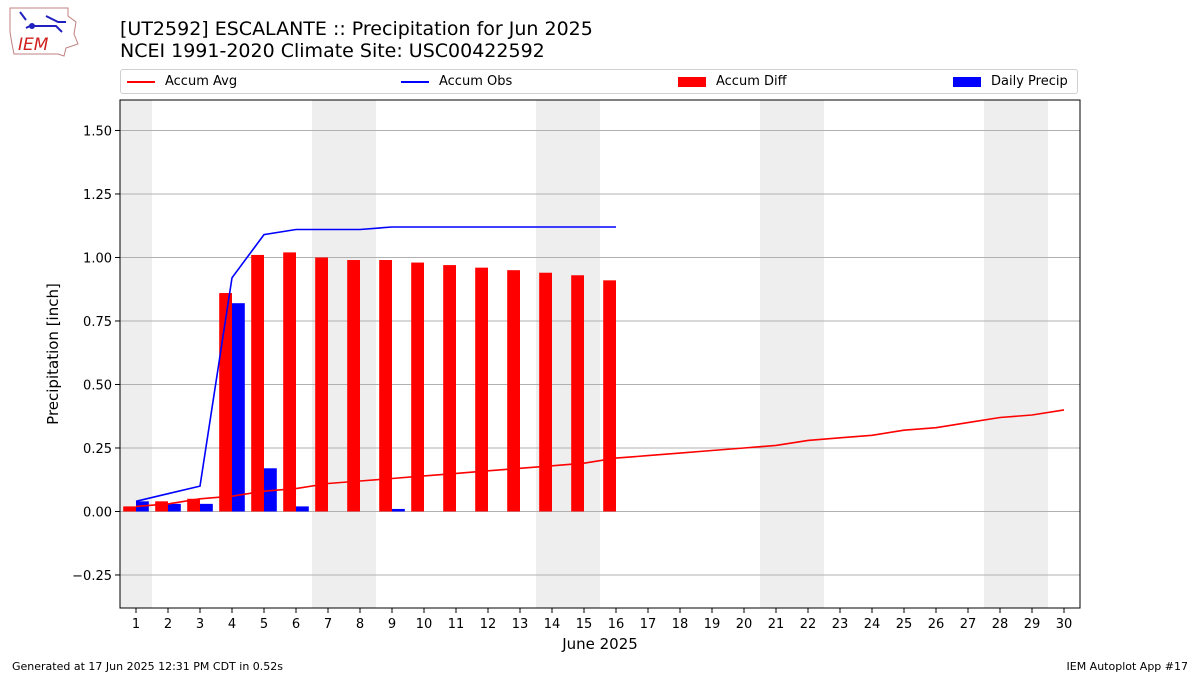  I want to click on x-axis-label: June 2025, so click(599, 644).